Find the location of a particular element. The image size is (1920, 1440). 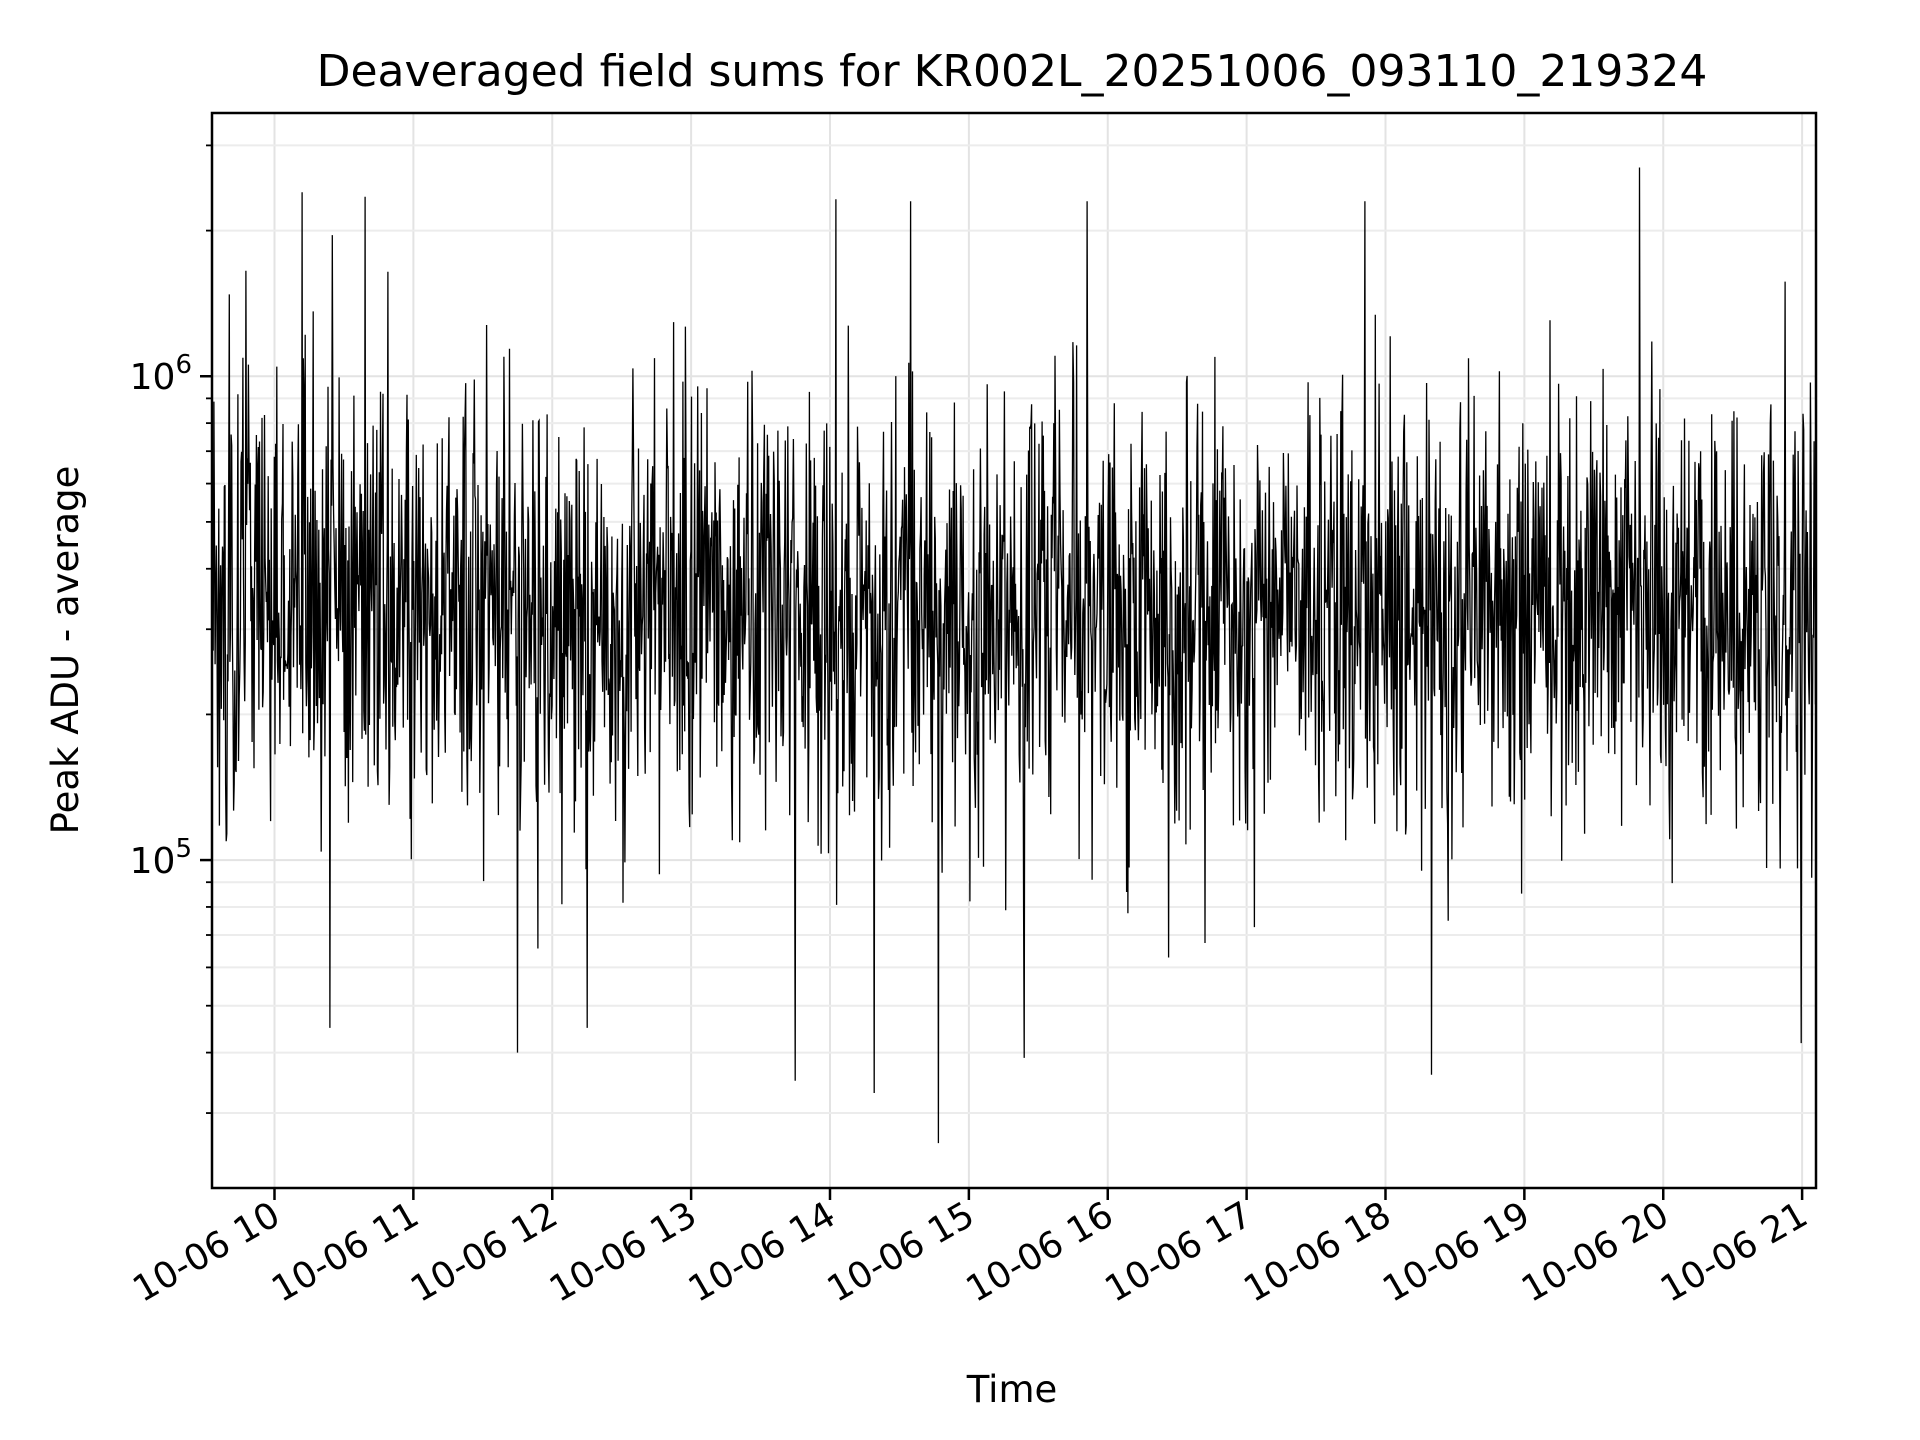

y-tick-label: 10⁵ is located at coordinates (161, 858).